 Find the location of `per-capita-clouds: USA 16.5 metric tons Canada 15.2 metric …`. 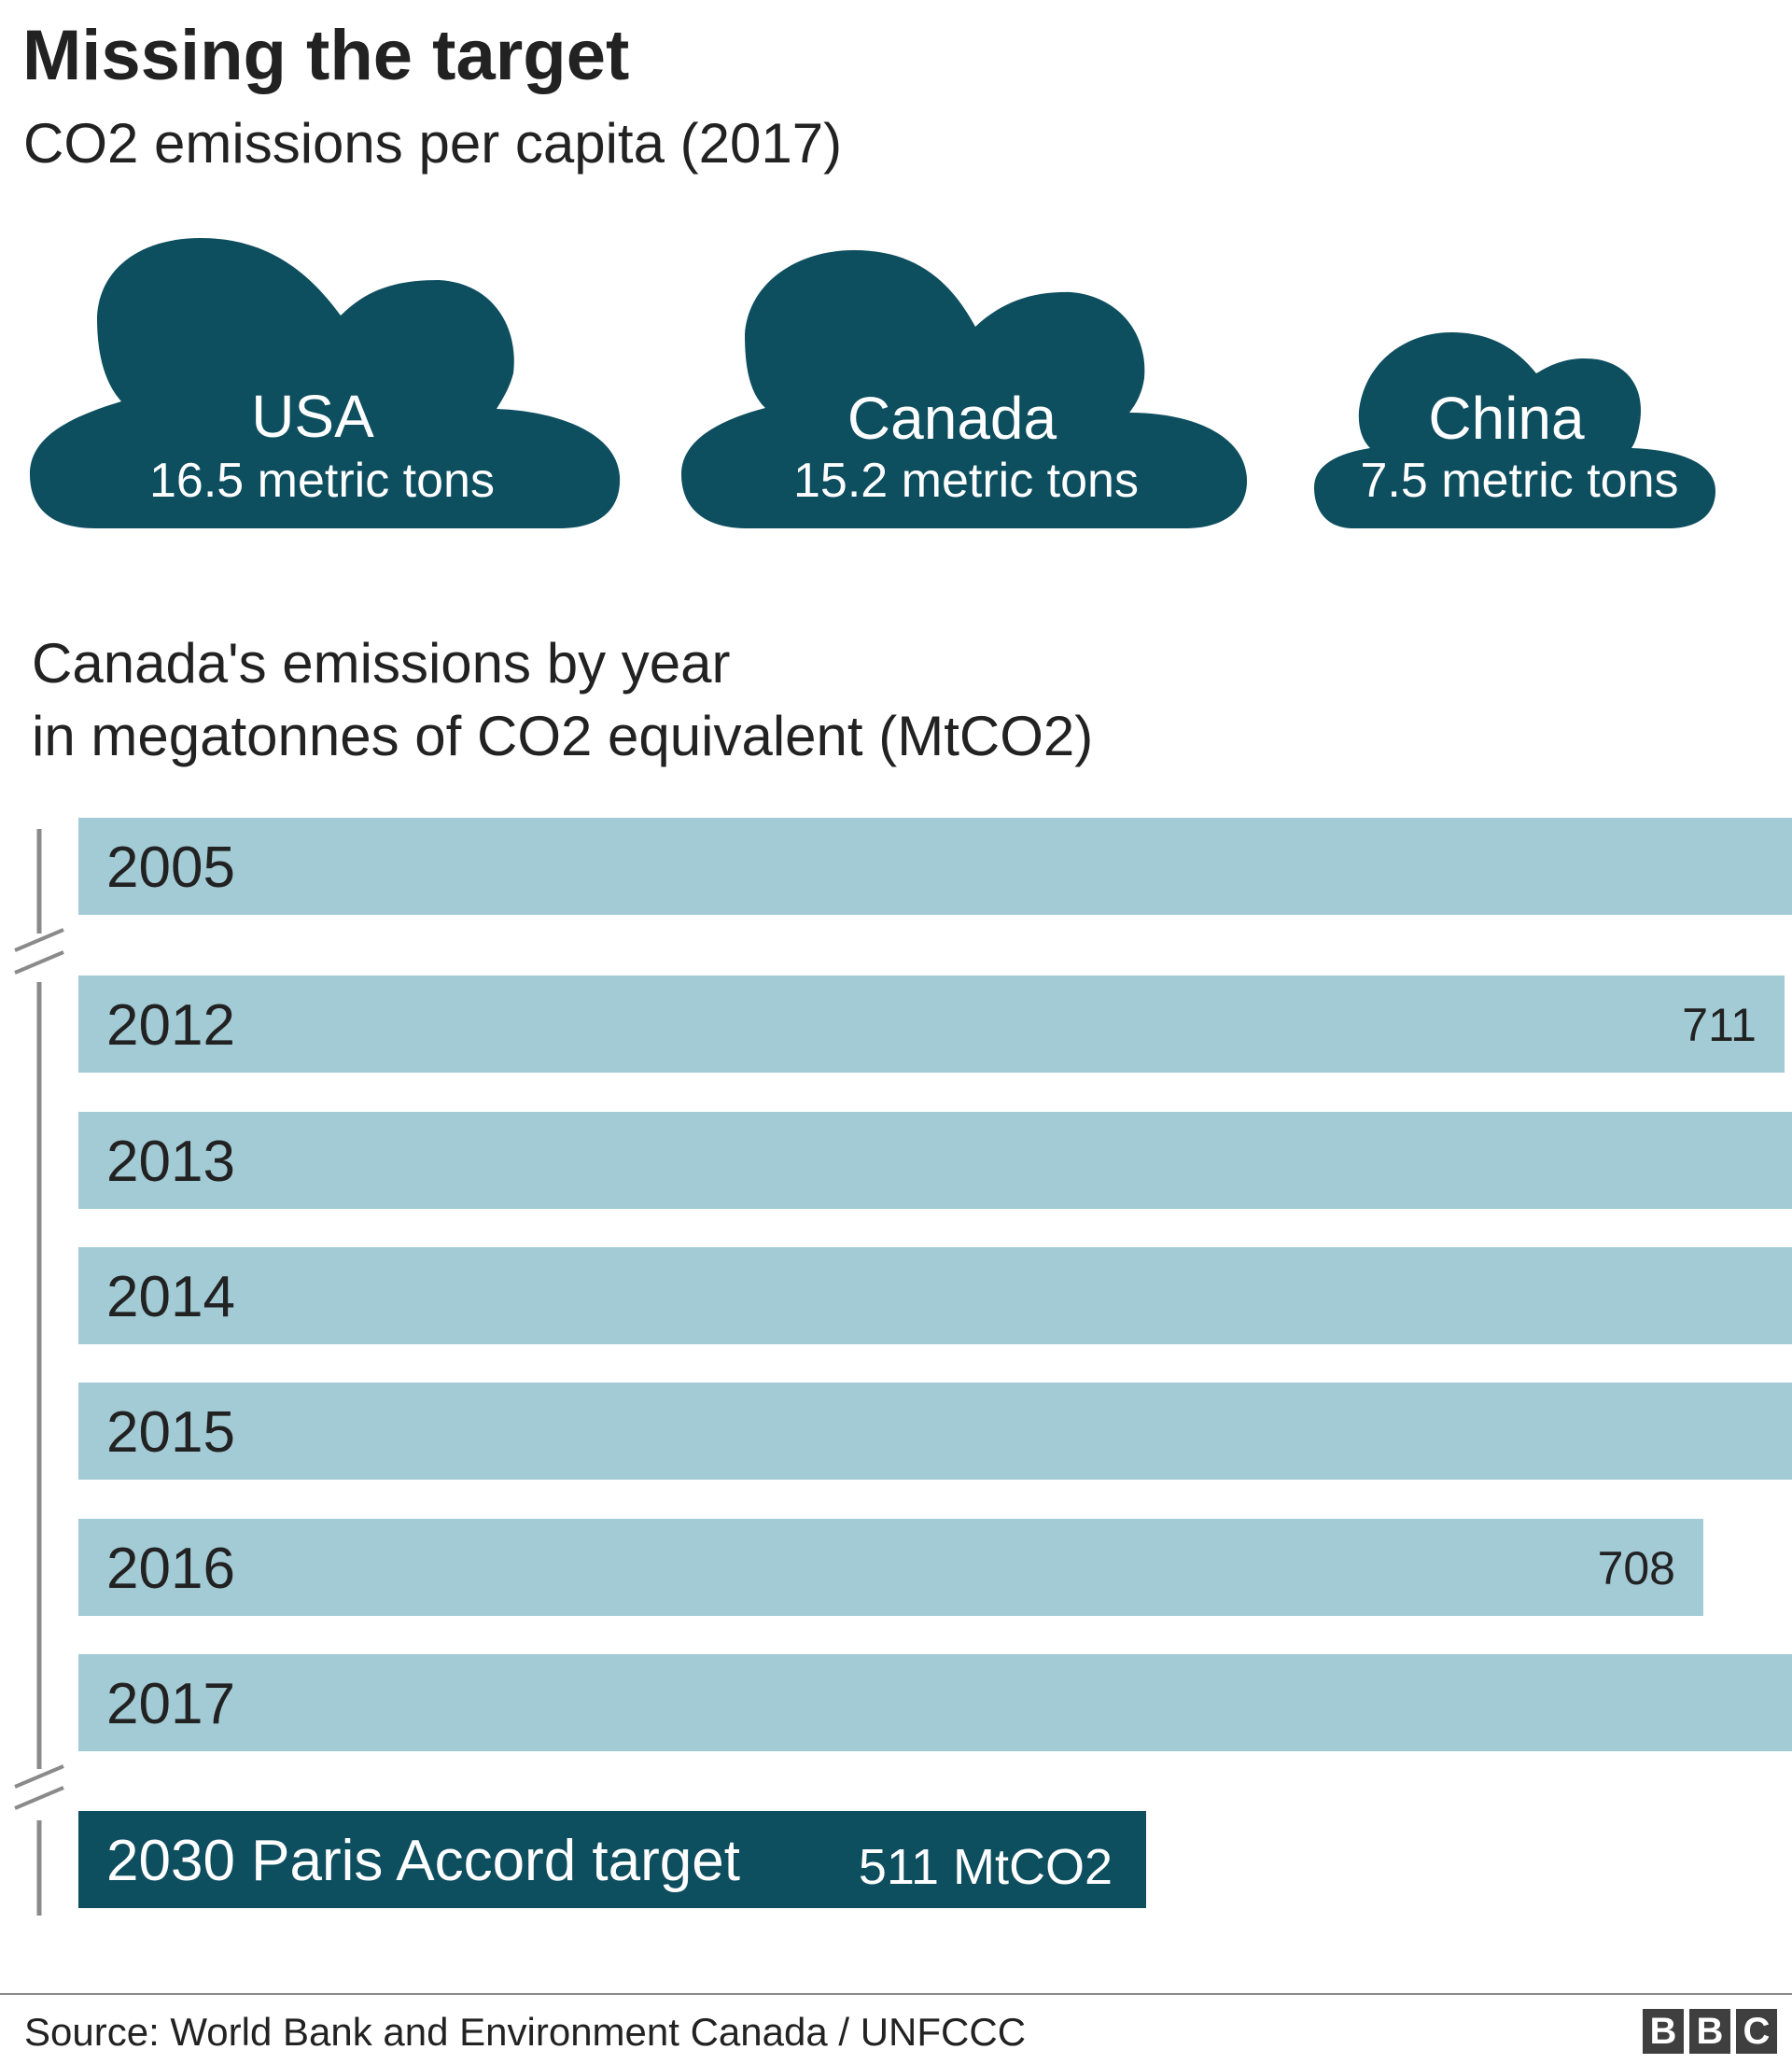

per-capita-clouds: USA 16.5 metric tons Canada 15.2 metric … is located at coordinates (872, 383).